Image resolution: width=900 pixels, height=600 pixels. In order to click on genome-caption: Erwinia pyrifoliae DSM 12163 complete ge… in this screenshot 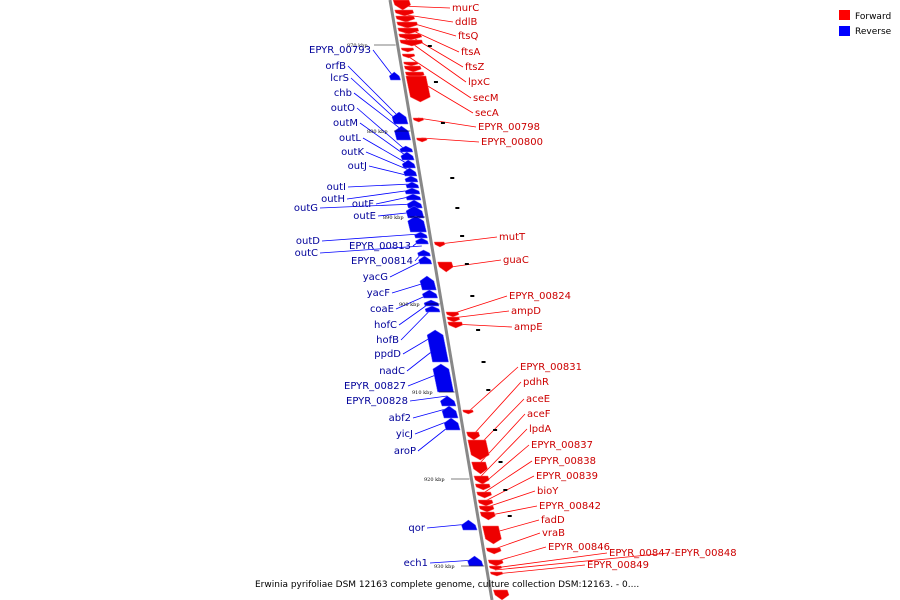, I will do `click(447, 585)`.